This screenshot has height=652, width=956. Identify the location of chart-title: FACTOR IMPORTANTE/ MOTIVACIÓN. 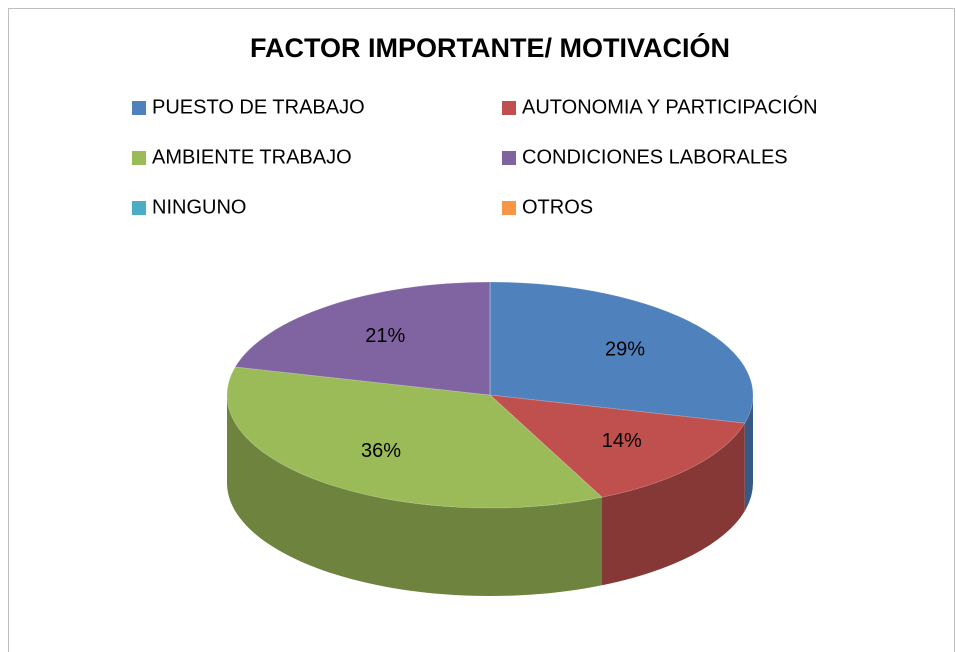
(490, 47).